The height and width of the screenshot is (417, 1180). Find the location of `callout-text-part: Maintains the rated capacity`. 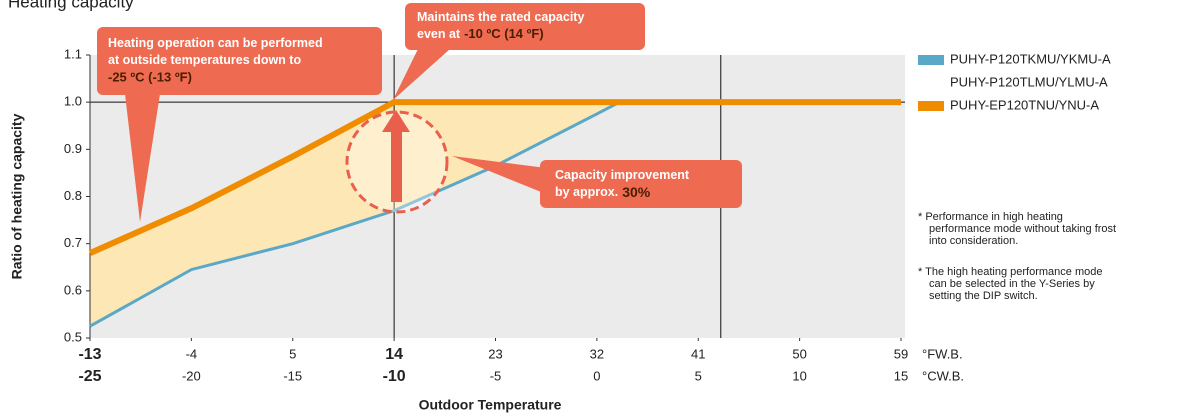

callout-text-part: Maintains the rated capacity is located at coordinates (500, 17).